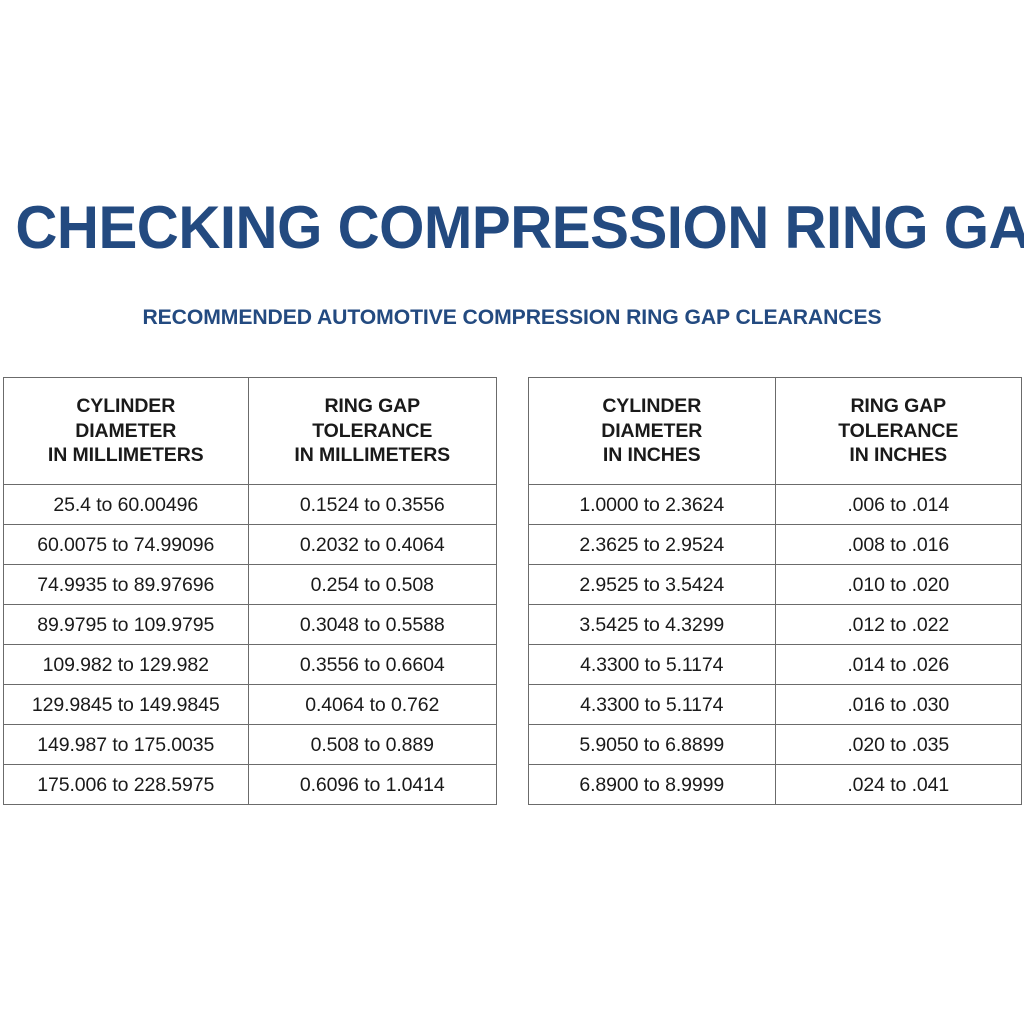 Image resolution: width=1024 pixels, height=1024 pixels. What do you see at coordinates (898, 624) in the screenshot?
I see `cell-ring-gap-tolerance: .012 to .022` at bounding box center [898, 624].